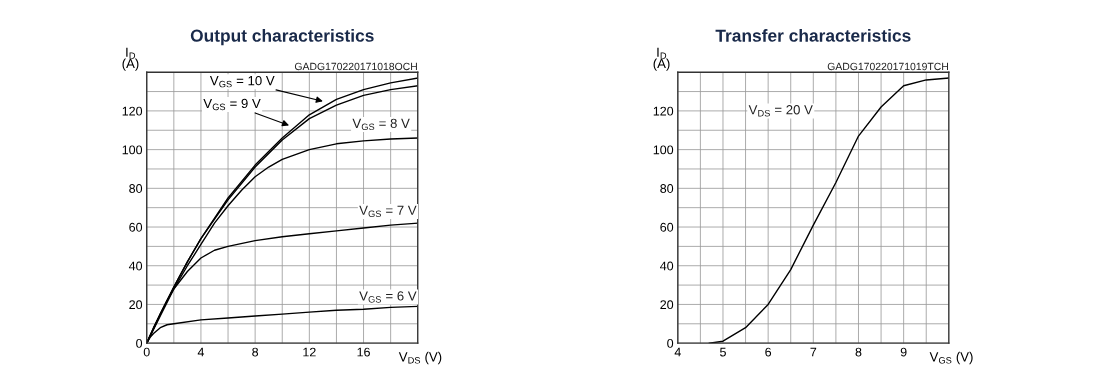 Image resolution: width=1095 pixels, height=380 pixels. What do you see at coordinates (355, 66) in the screenshot?
I see `text: GADG170220171018OCH` at bounding box center [355, 66].